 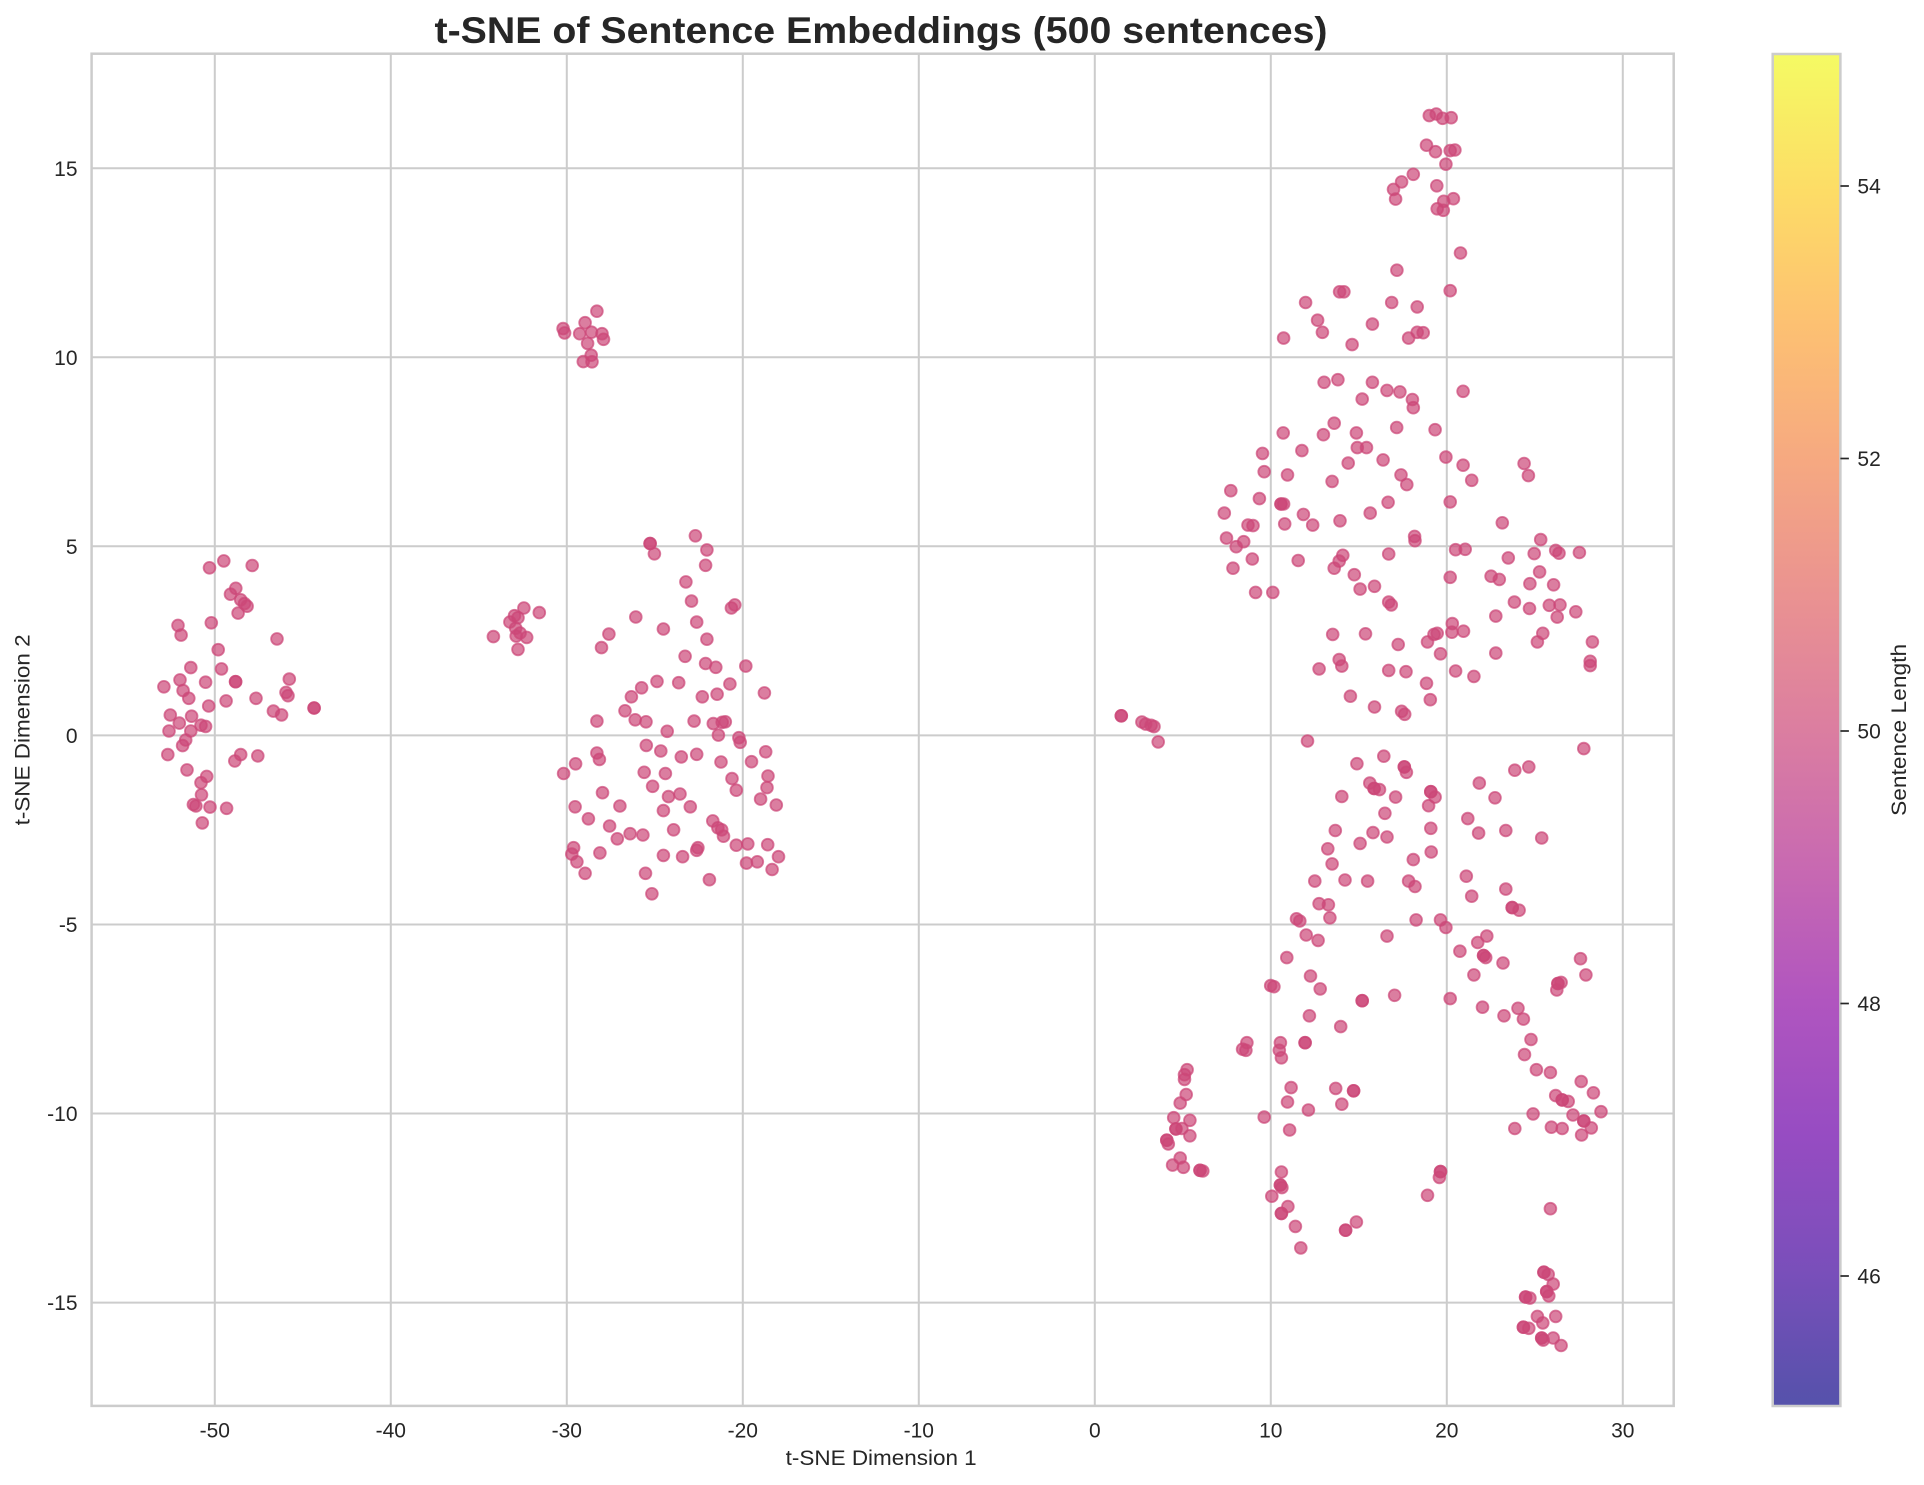 I want to click on svg-text: t-SNE Dimension 1, so click(x=881, y=1458).